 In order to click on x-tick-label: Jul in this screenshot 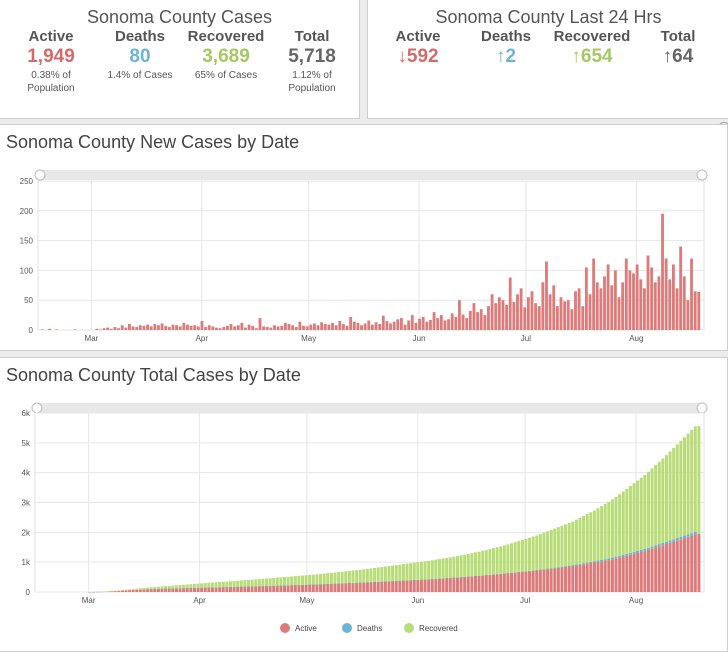, I will do `click(525, 600)`.